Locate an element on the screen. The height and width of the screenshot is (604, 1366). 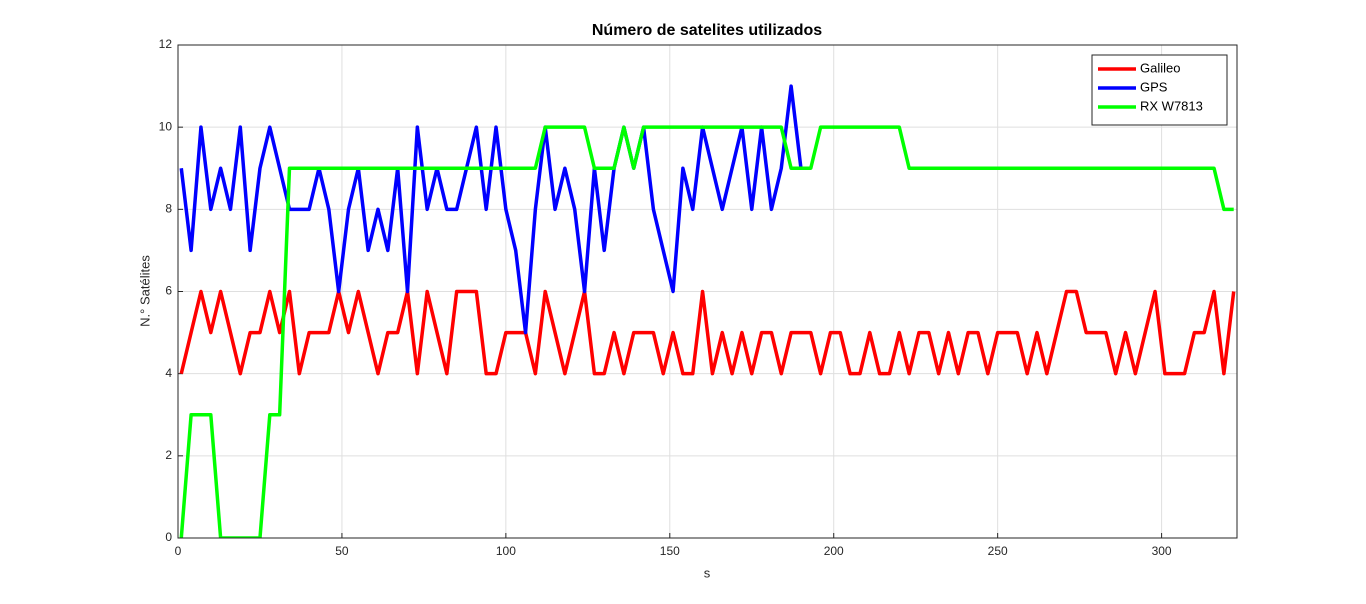
x-tick-label: 300 is located at coordinates (1162, 551).